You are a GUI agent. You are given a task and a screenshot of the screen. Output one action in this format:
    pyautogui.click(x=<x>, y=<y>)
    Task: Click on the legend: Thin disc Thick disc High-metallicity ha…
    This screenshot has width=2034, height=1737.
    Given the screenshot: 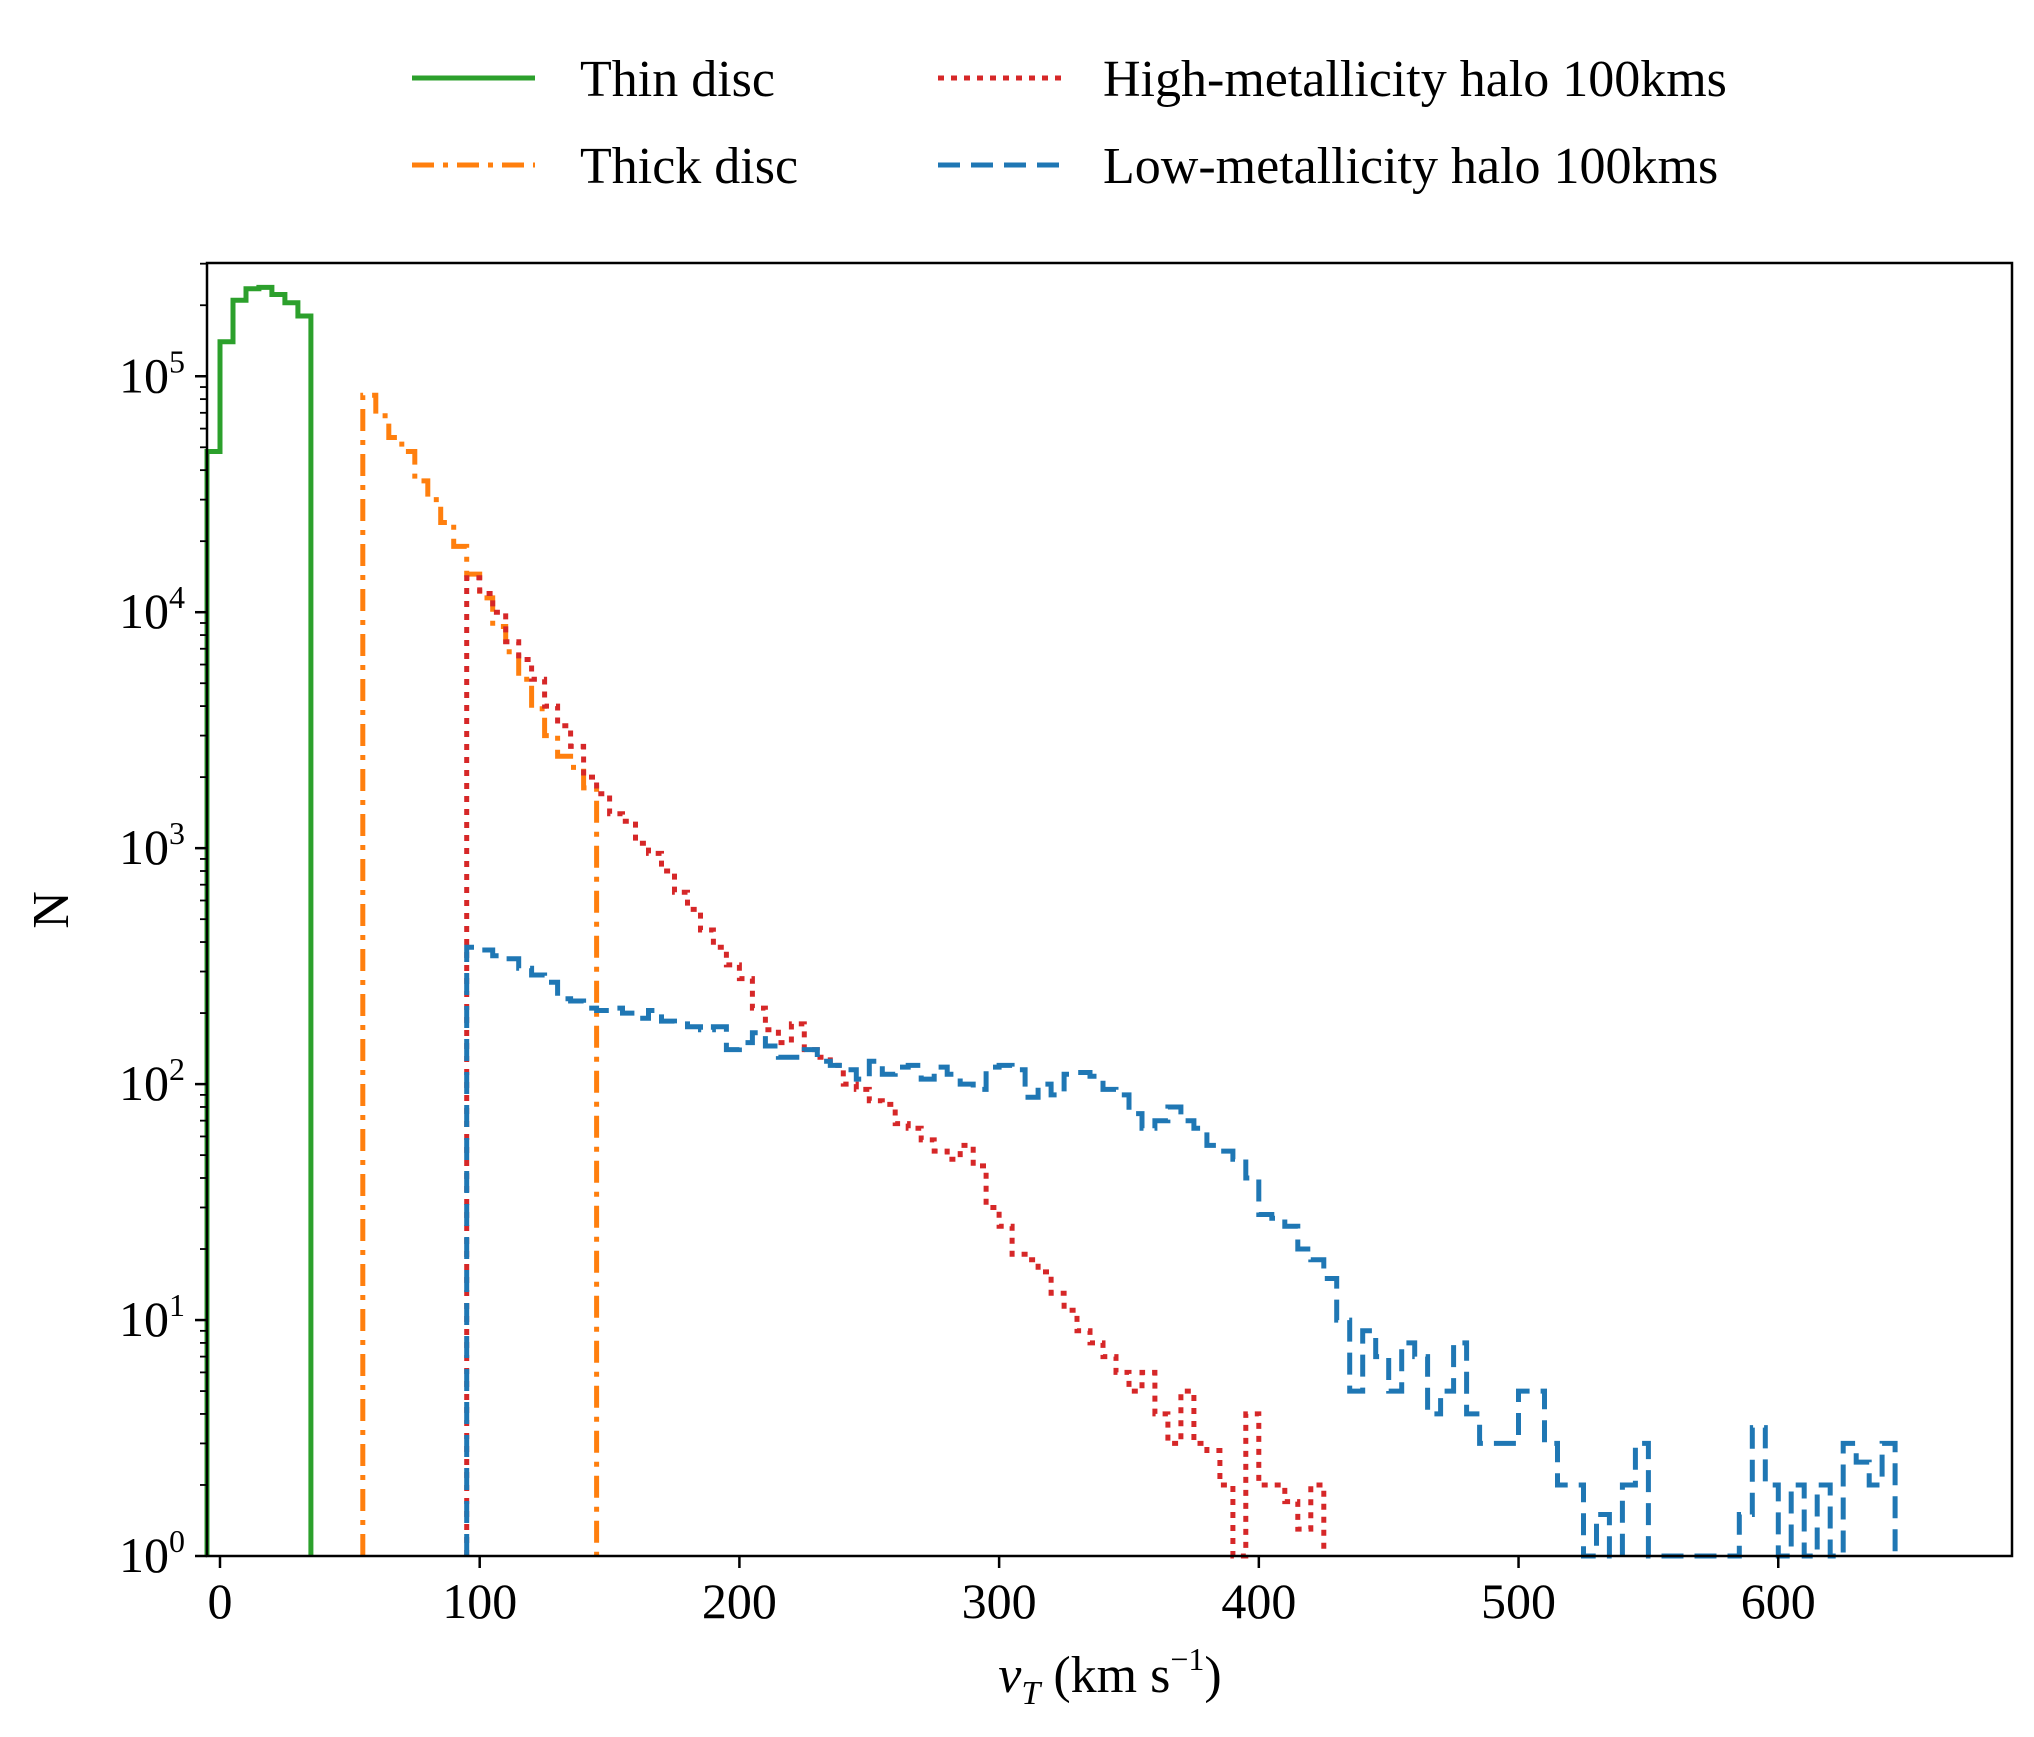 What is the action you would take?
    pyautogui.click(x=1069, y=123)
    